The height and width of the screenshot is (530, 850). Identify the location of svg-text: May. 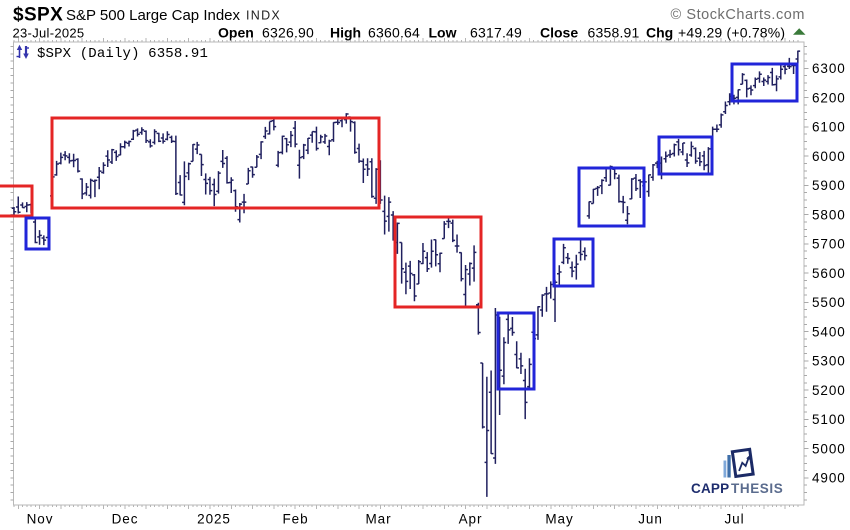
(559, 519).